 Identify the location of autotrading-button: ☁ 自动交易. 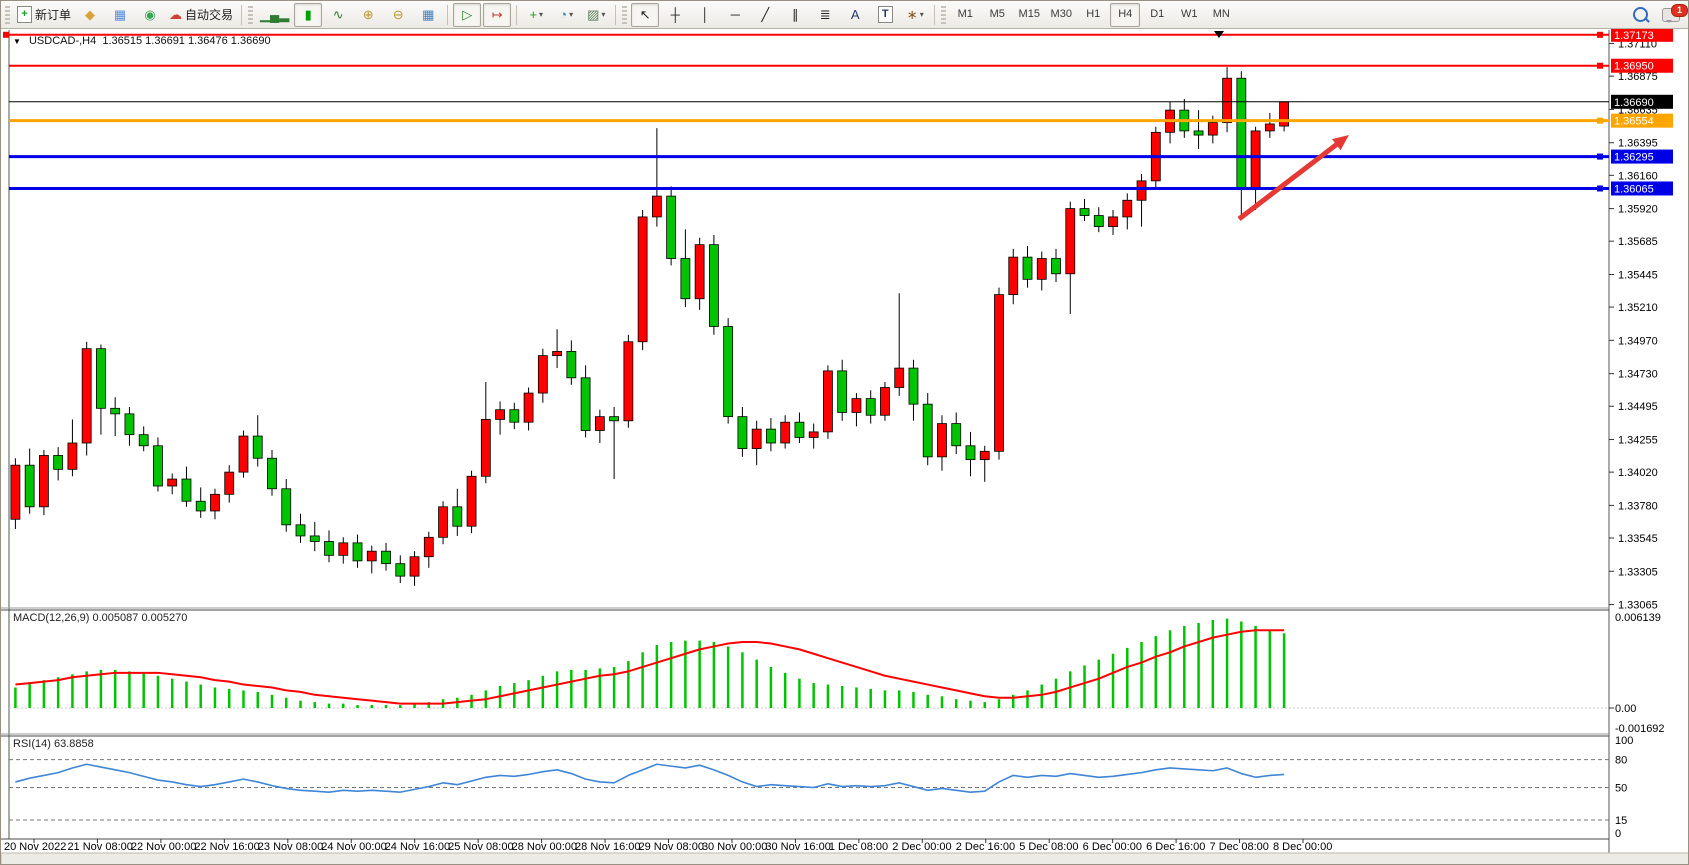
(201, 15).